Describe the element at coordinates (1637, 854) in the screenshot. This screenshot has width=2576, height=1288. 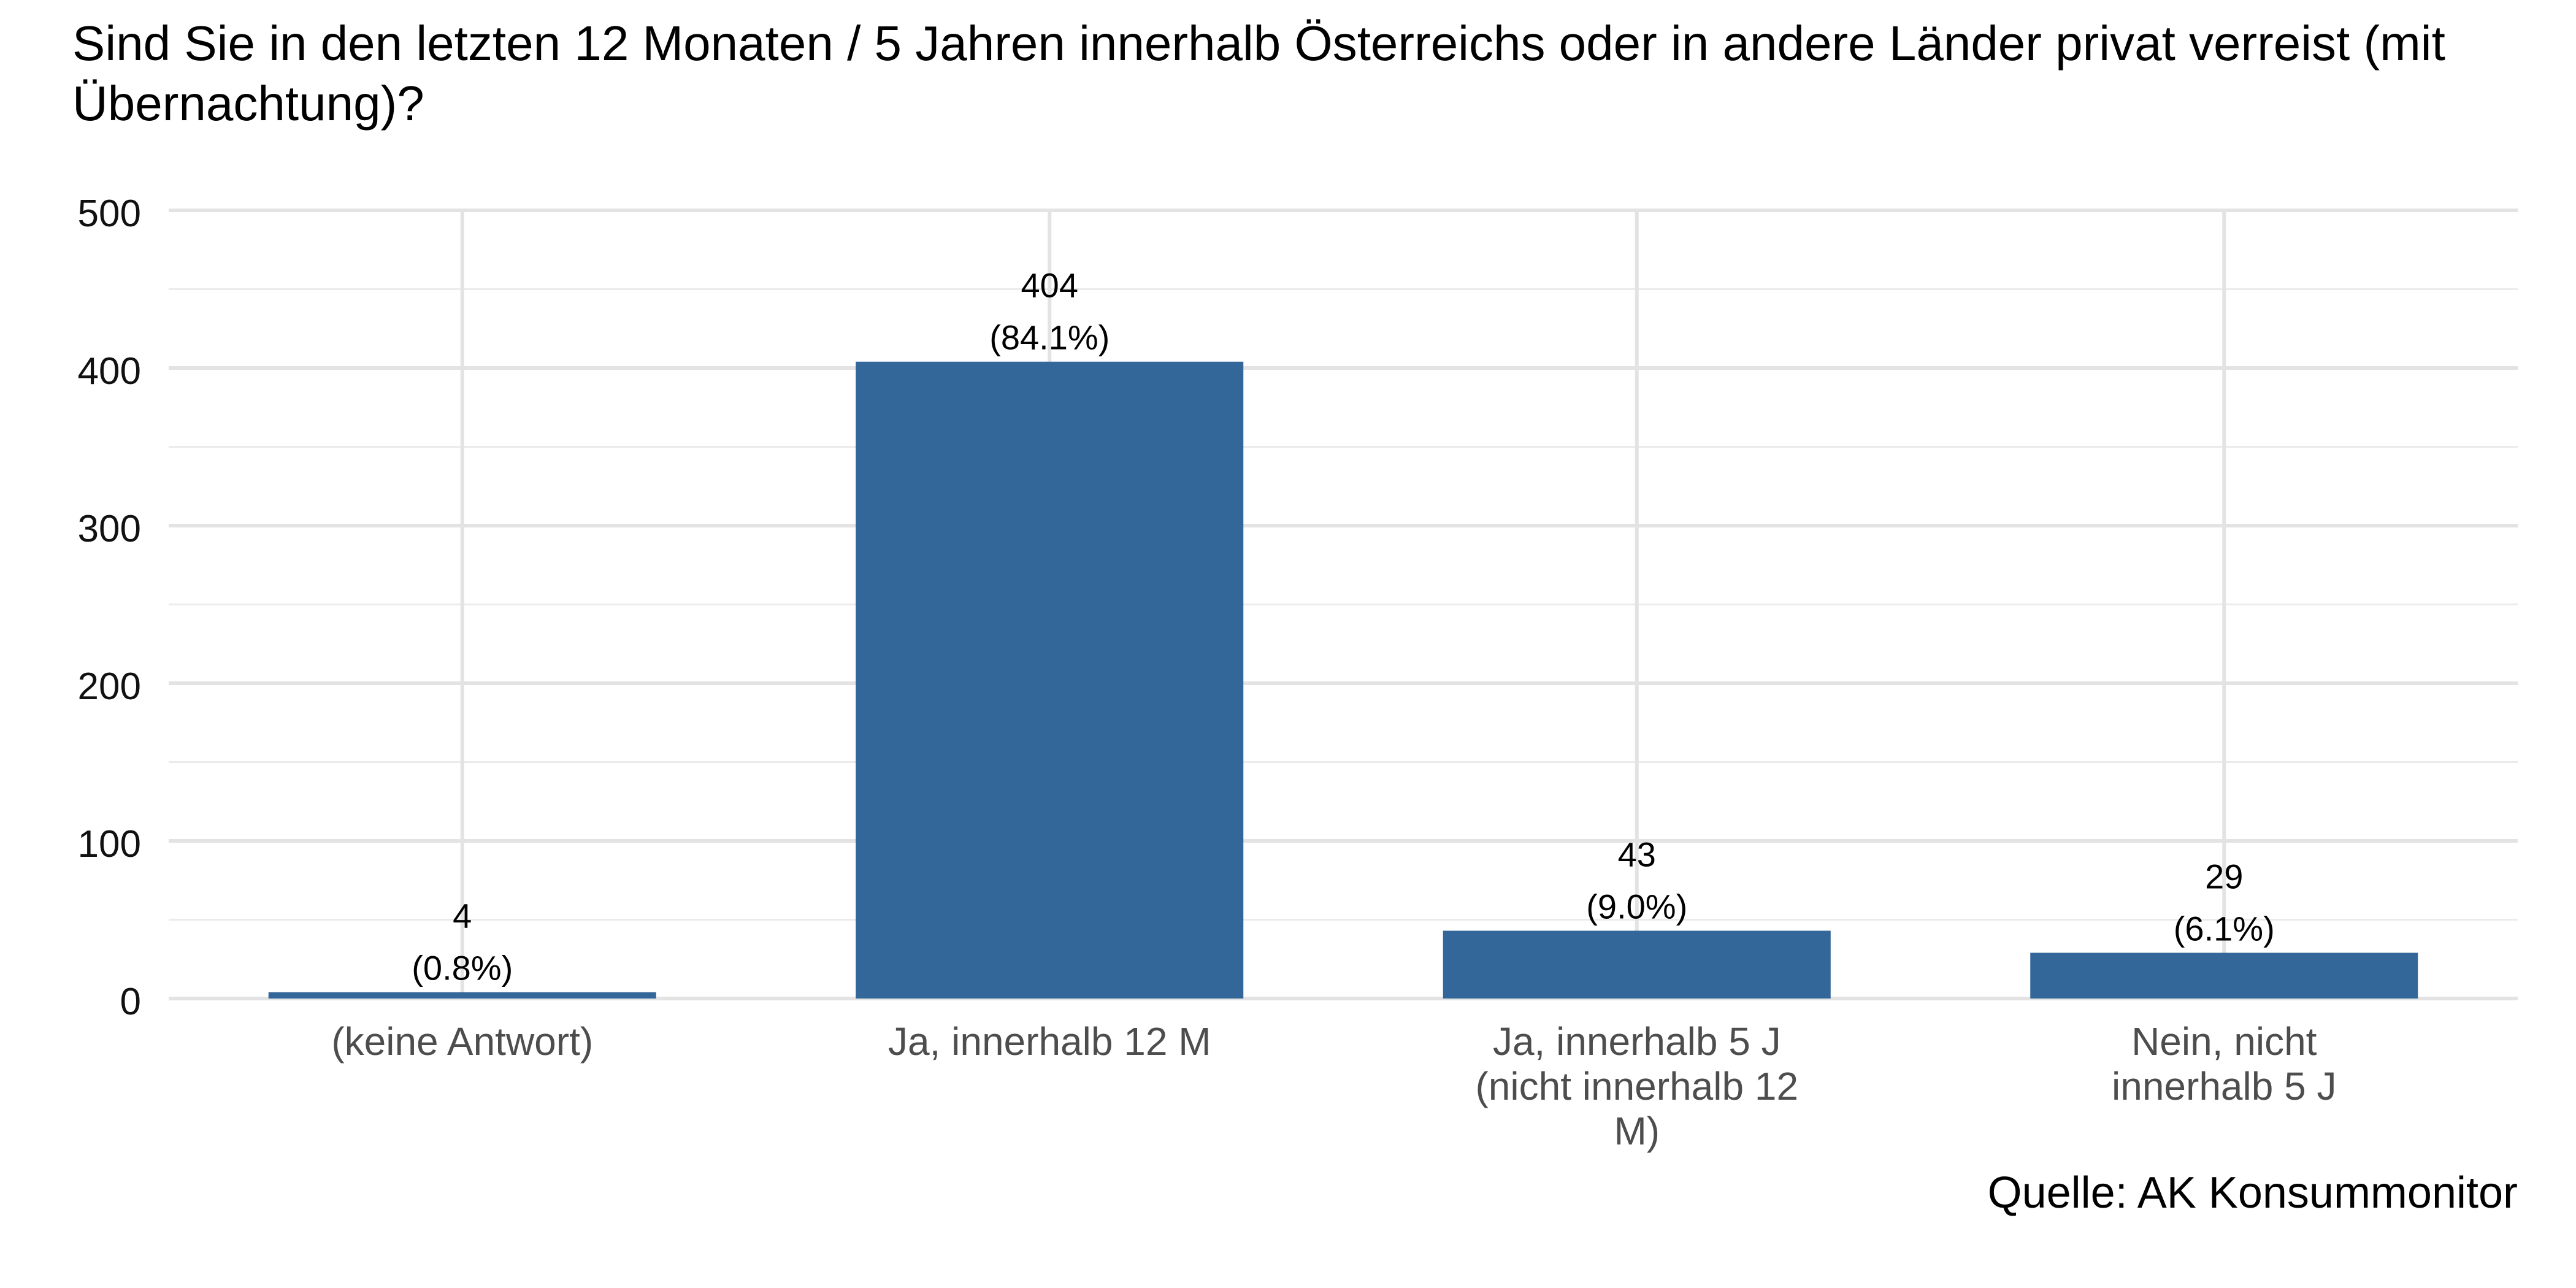
I see `bar-value-label: 43` at that location.